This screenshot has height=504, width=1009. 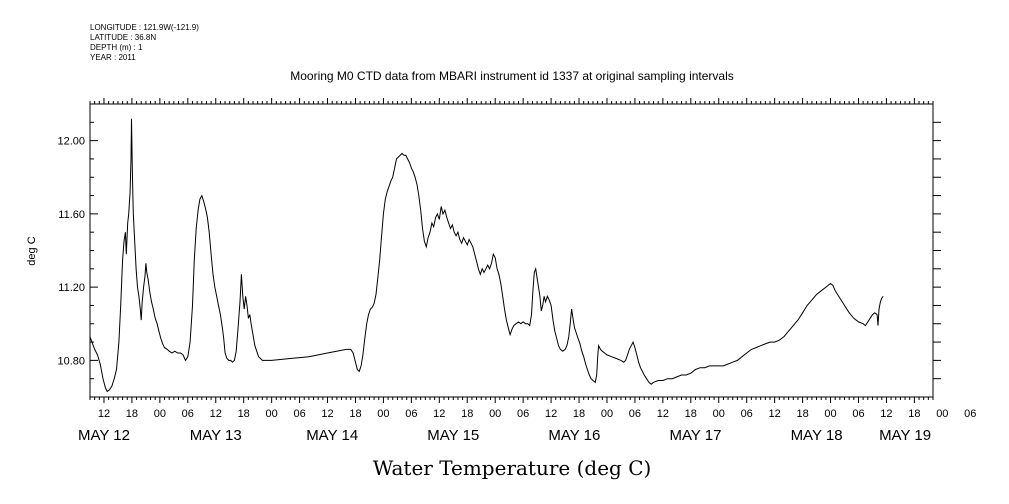 I want to click on x-date-label: MAY 16, so click(x=574, y=435).